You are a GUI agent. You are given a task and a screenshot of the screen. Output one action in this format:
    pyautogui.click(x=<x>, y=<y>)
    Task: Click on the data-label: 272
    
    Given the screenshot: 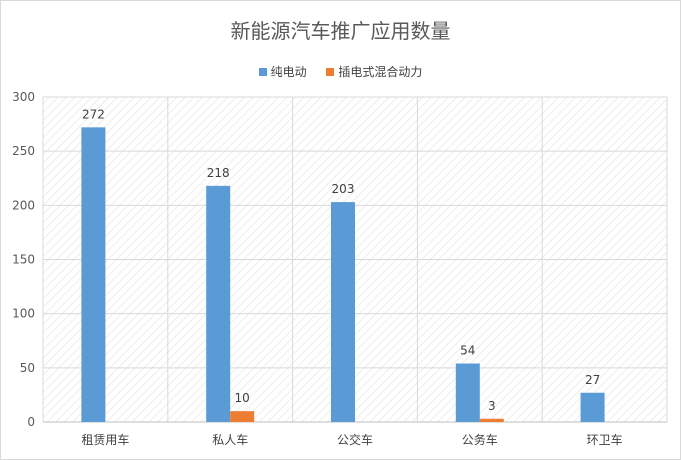 What is the action you would take?
    pyautogui.click(x=93, y=114)
    